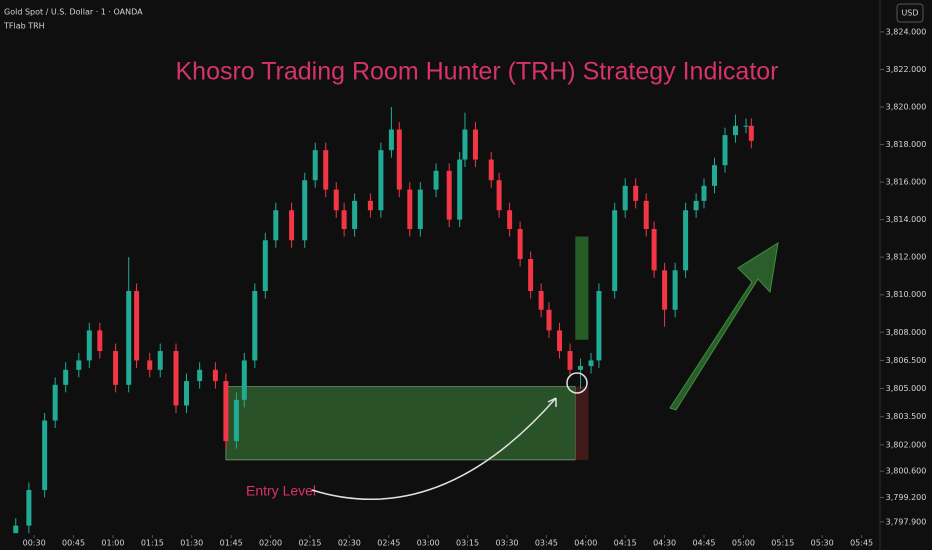 The image size is (932, 550). What do you see at coordinates (349, 543) in the screenshot?
I see `x-tick-label: 02:30` at bounding box center [349, 543].